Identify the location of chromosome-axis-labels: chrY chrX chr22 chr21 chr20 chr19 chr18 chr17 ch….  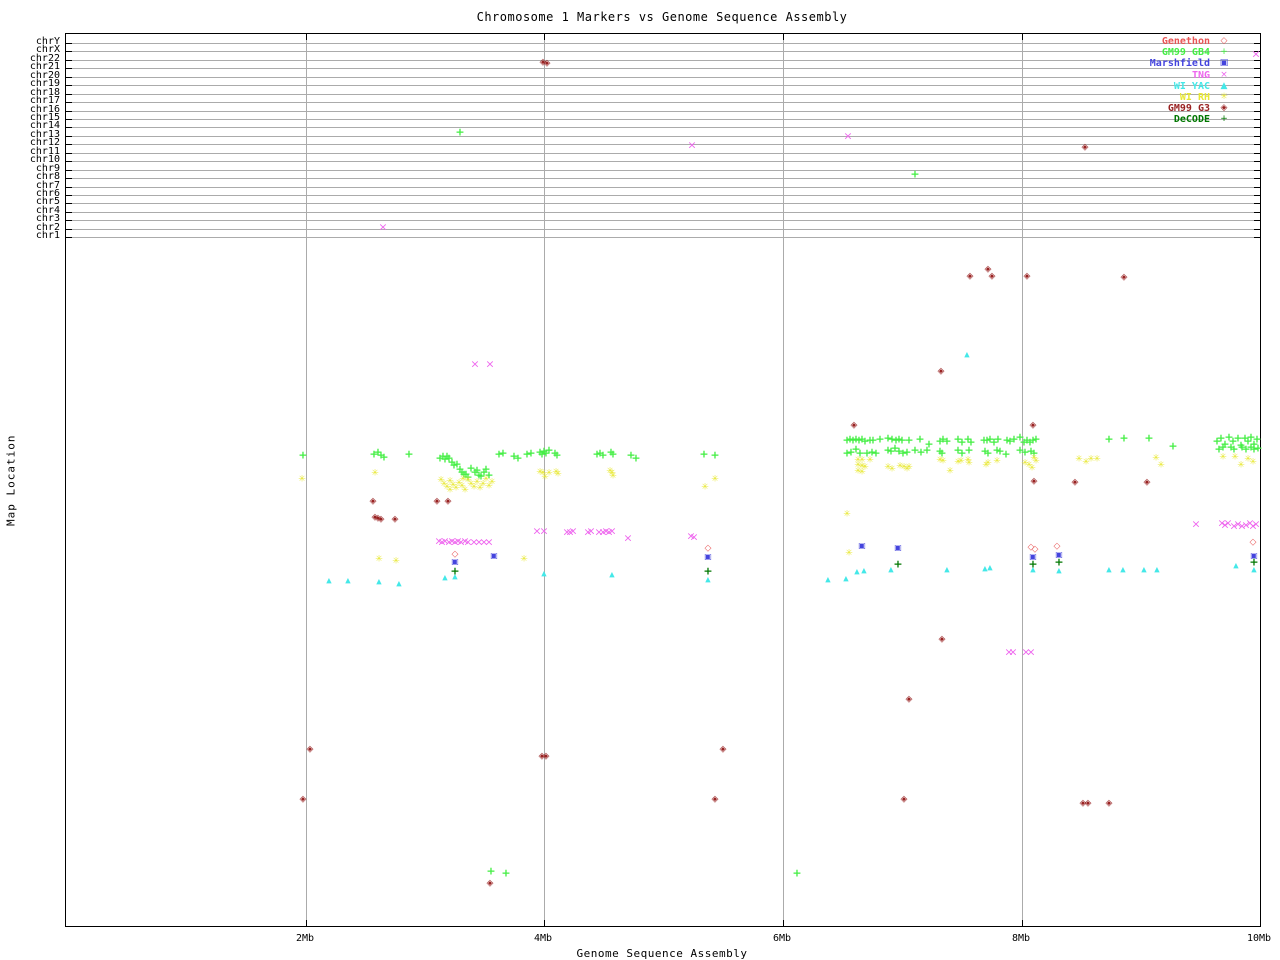
(31, 150).